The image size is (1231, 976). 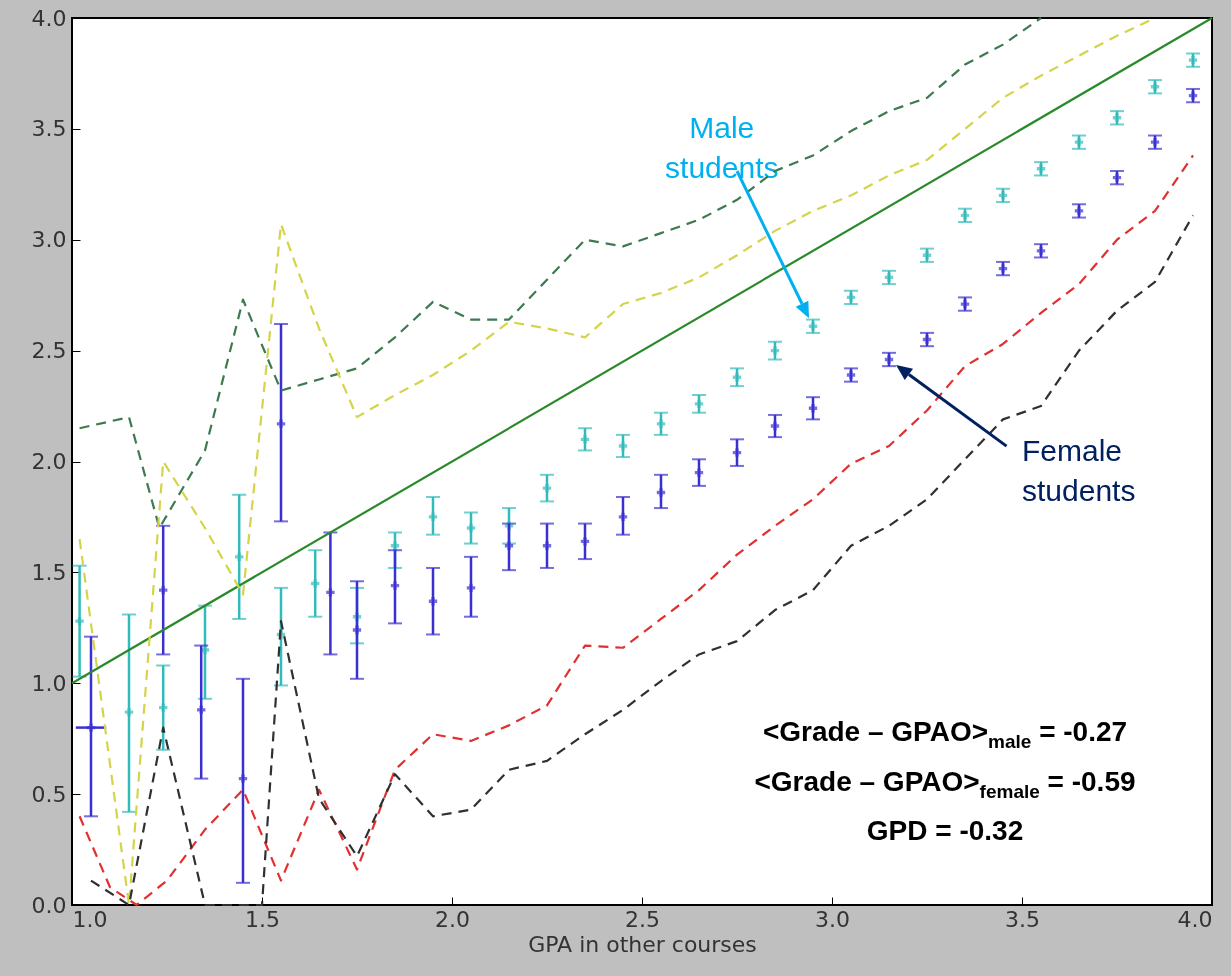 What do you see at coordinates (49, 18) in the screenshot?
I see `y-tick-label: 4.0` at bounding box center [49, 18].